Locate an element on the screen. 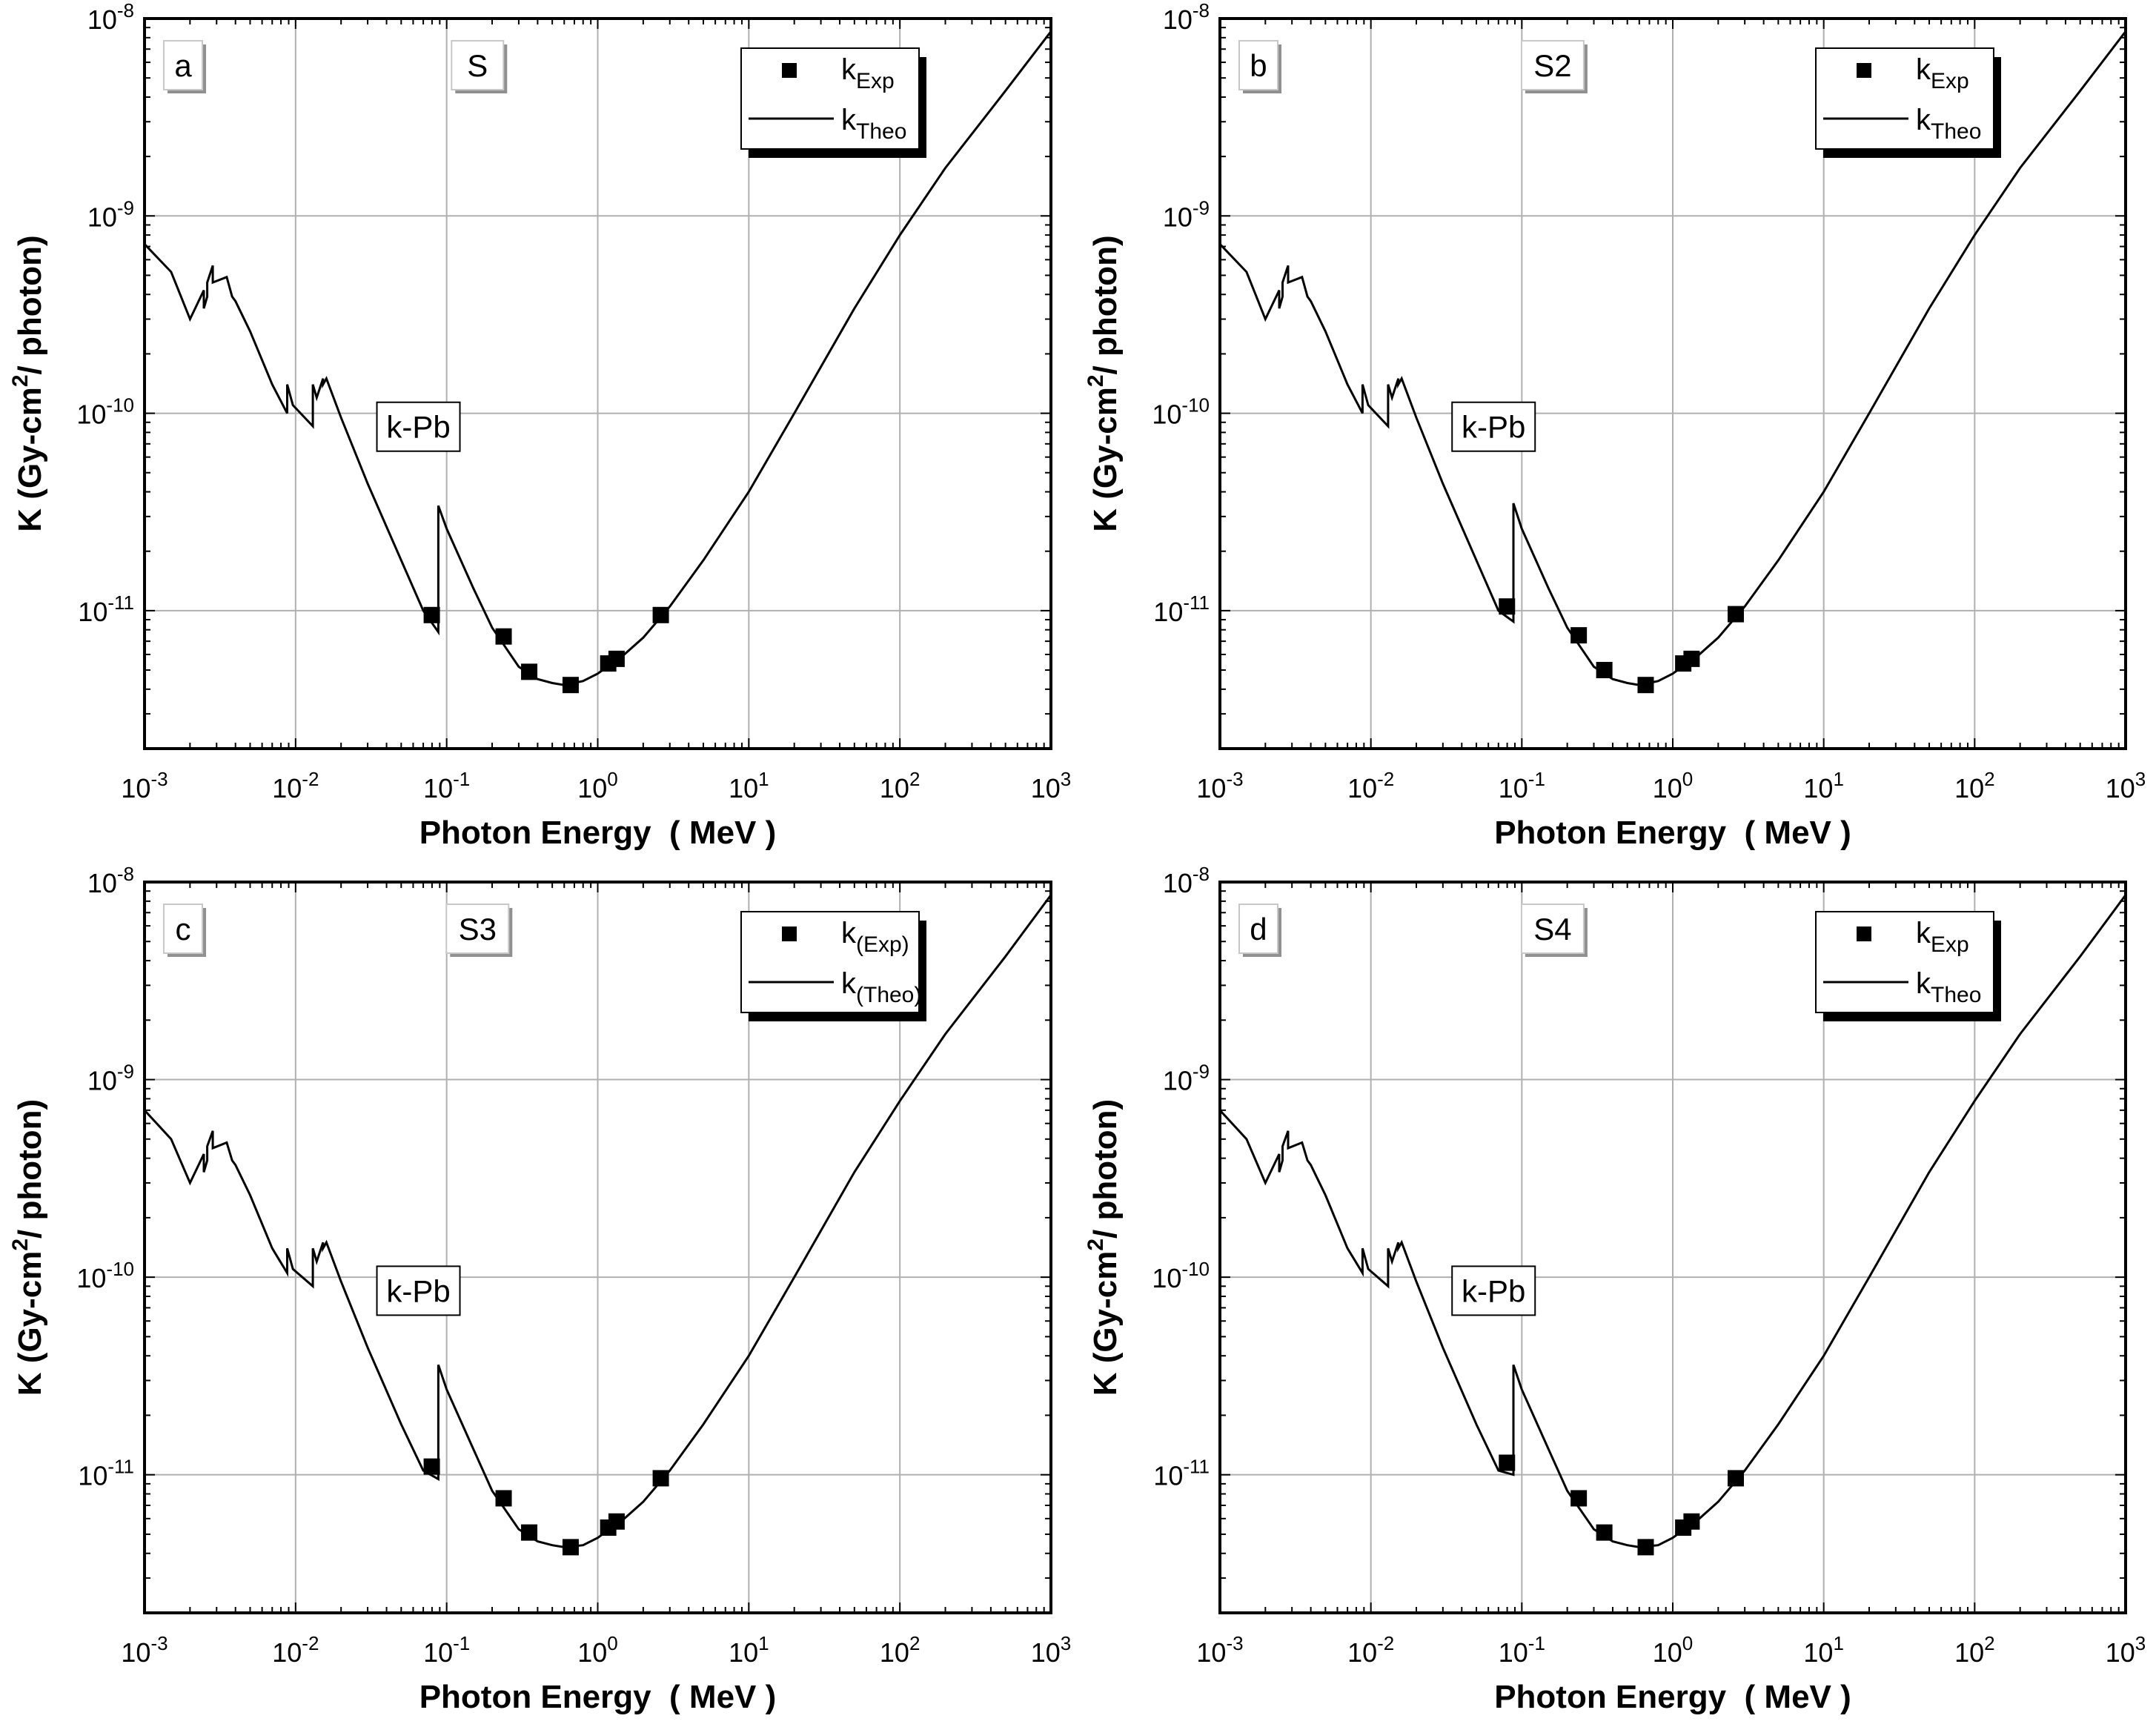 The height and width of the screenshot is (1727, 2156). legend-exp-label: kExp is located at coordinates (1942, 937).